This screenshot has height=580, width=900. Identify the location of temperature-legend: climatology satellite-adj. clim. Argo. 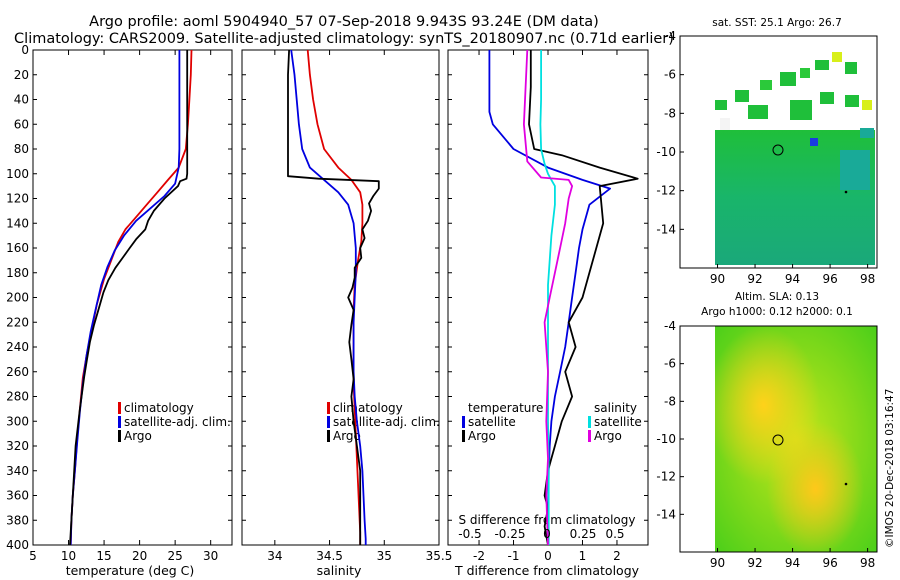
(174, 422).